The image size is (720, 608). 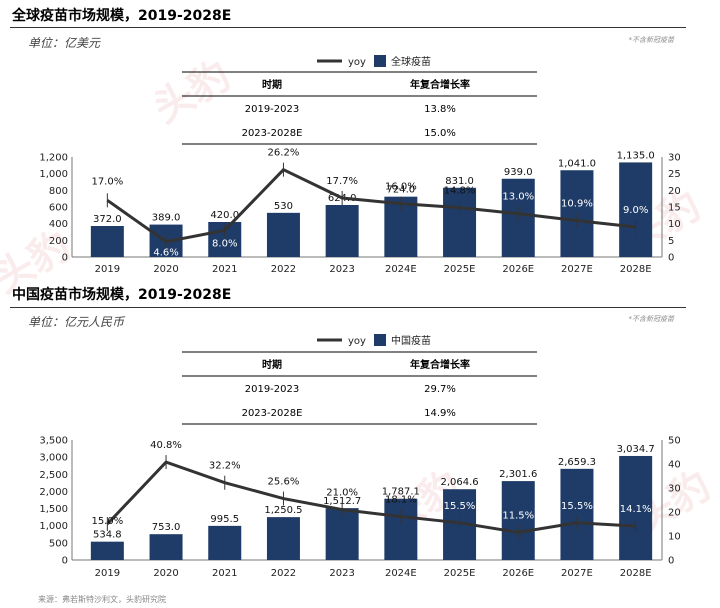 I want to click on y-right-tick-label: 25, so click(x=674, y=174).